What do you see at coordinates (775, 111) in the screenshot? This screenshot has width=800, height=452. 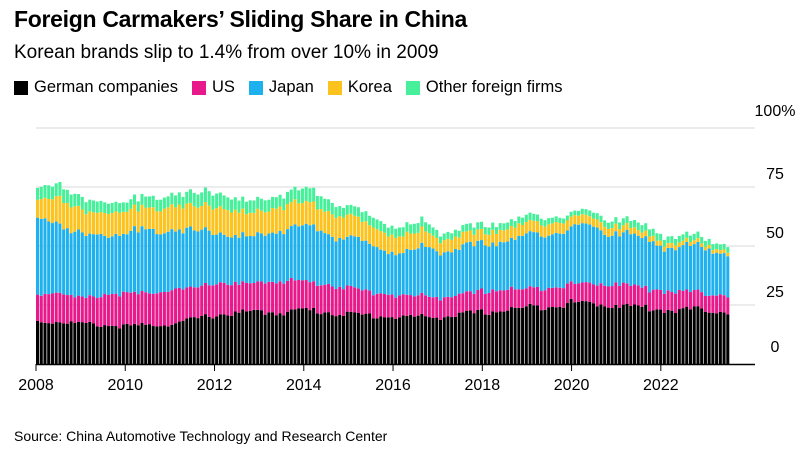 I see `y-tick-label-100: 100%` at bounding box center [775, 111].